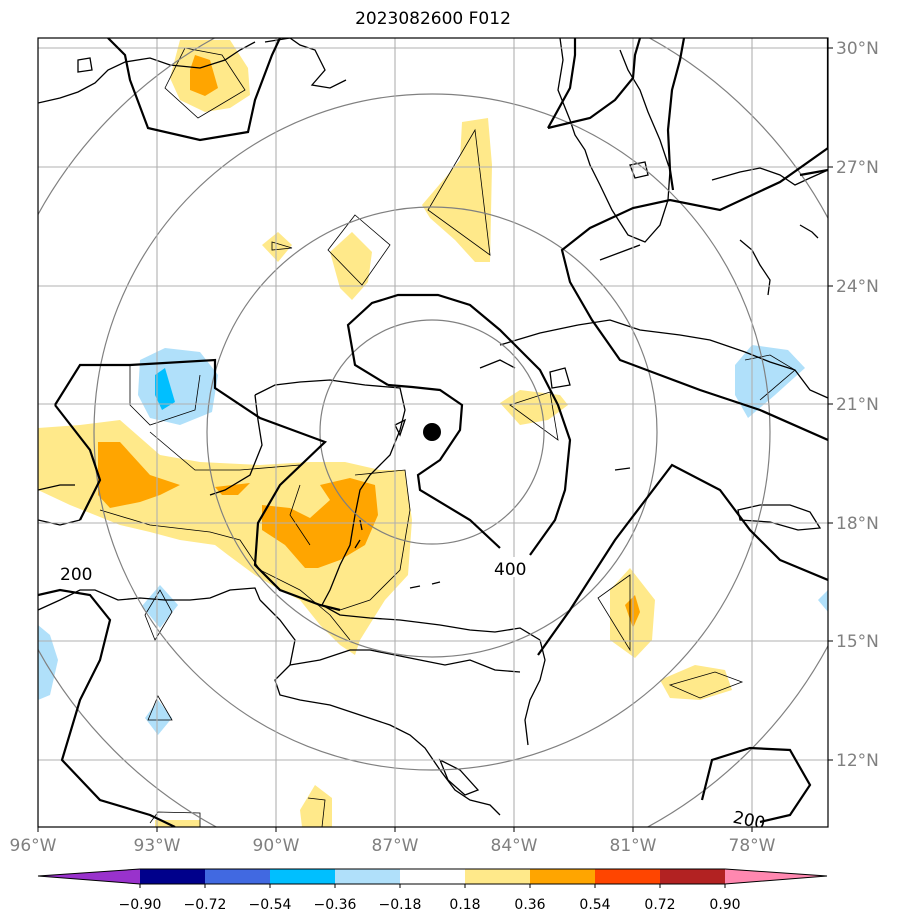  What do you see at coordinates (514, 846) in the screenshot?
I see `lon-label: 84°W` at bounding box center [514, 846].